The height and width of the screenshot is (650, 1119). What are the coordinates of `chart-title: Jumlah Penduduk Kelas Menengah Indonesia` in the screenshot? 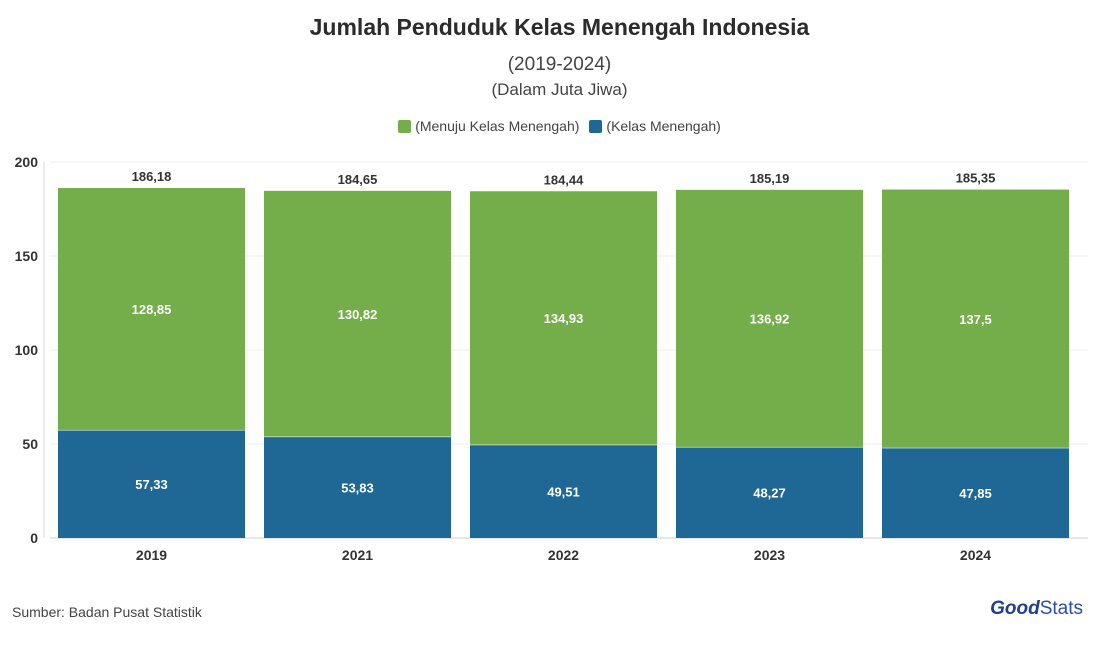 It's located at (559, 27).